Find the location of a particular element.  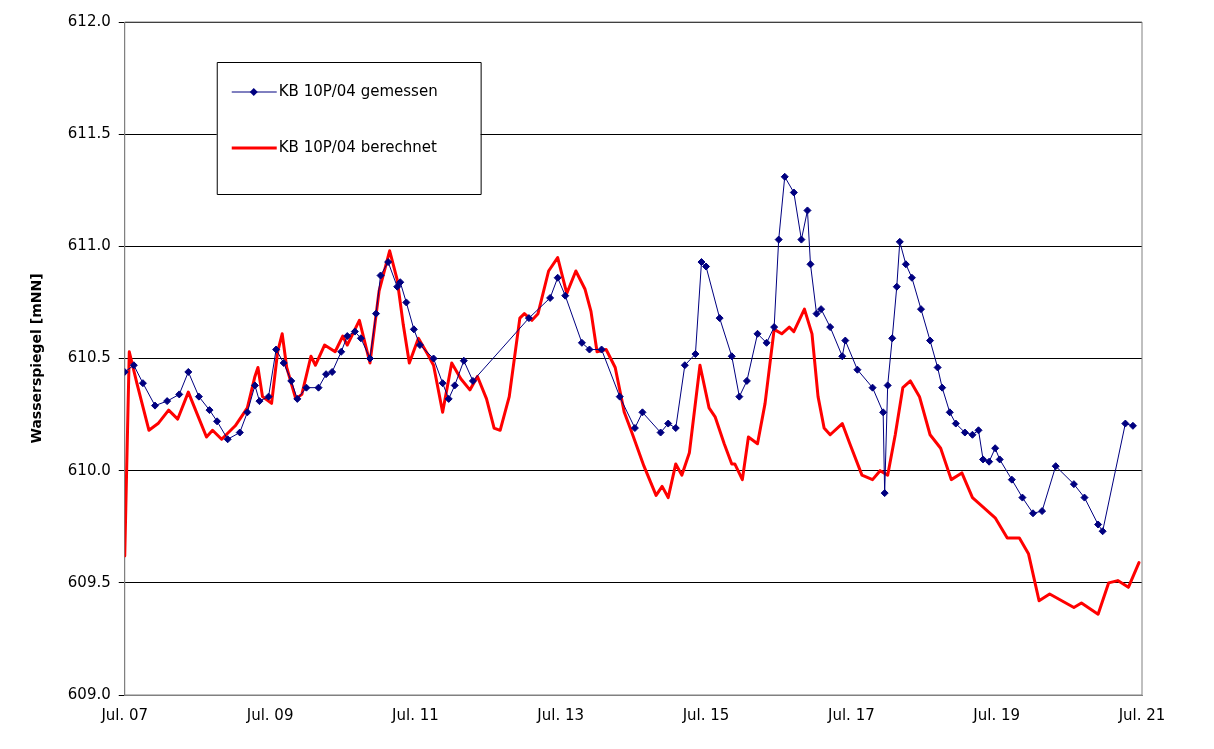

x-tick-label: Jul. 19 is located at coordinates (996, 714).